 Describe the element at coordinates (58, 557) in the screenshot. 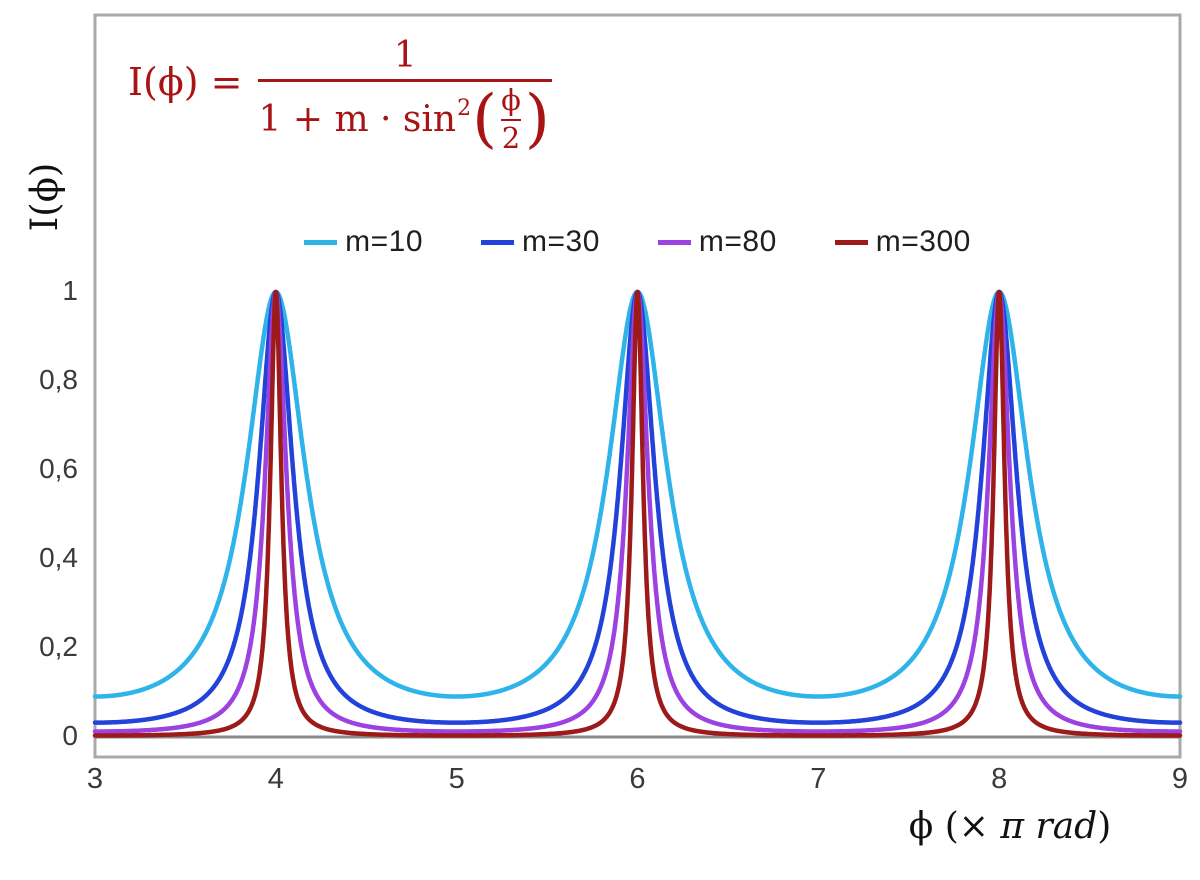

I see `y-tick-label-0,4: 0,4` at that location.